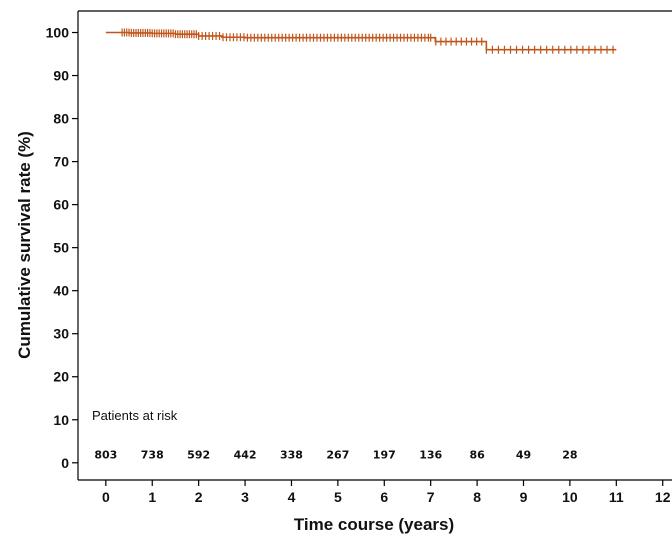 This screenshot has width=672, height=536. What do you see at coordinates (61, 291) in the screenshot?
I see `y-tick-label: 40` at bounding box center [61, 291].